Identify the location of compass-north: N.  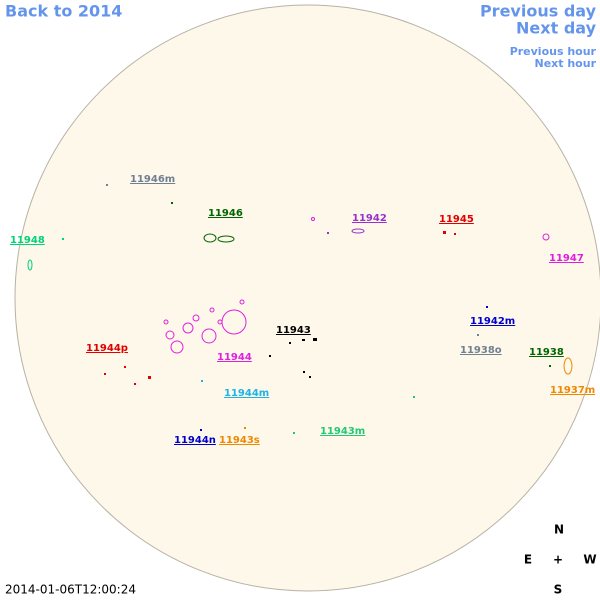
(559, 530).